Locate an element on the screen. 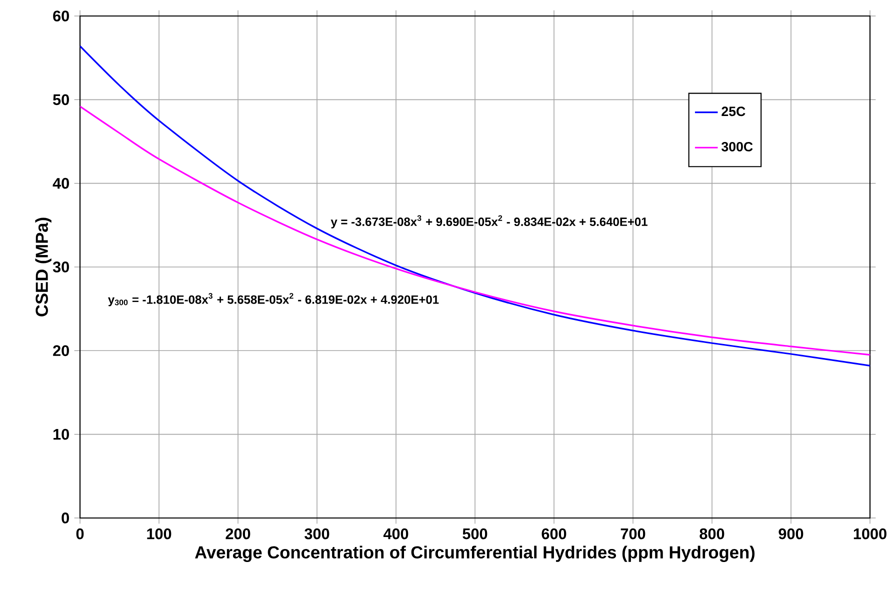  y-tick-label: 60 is located at coordinates (61, 16).